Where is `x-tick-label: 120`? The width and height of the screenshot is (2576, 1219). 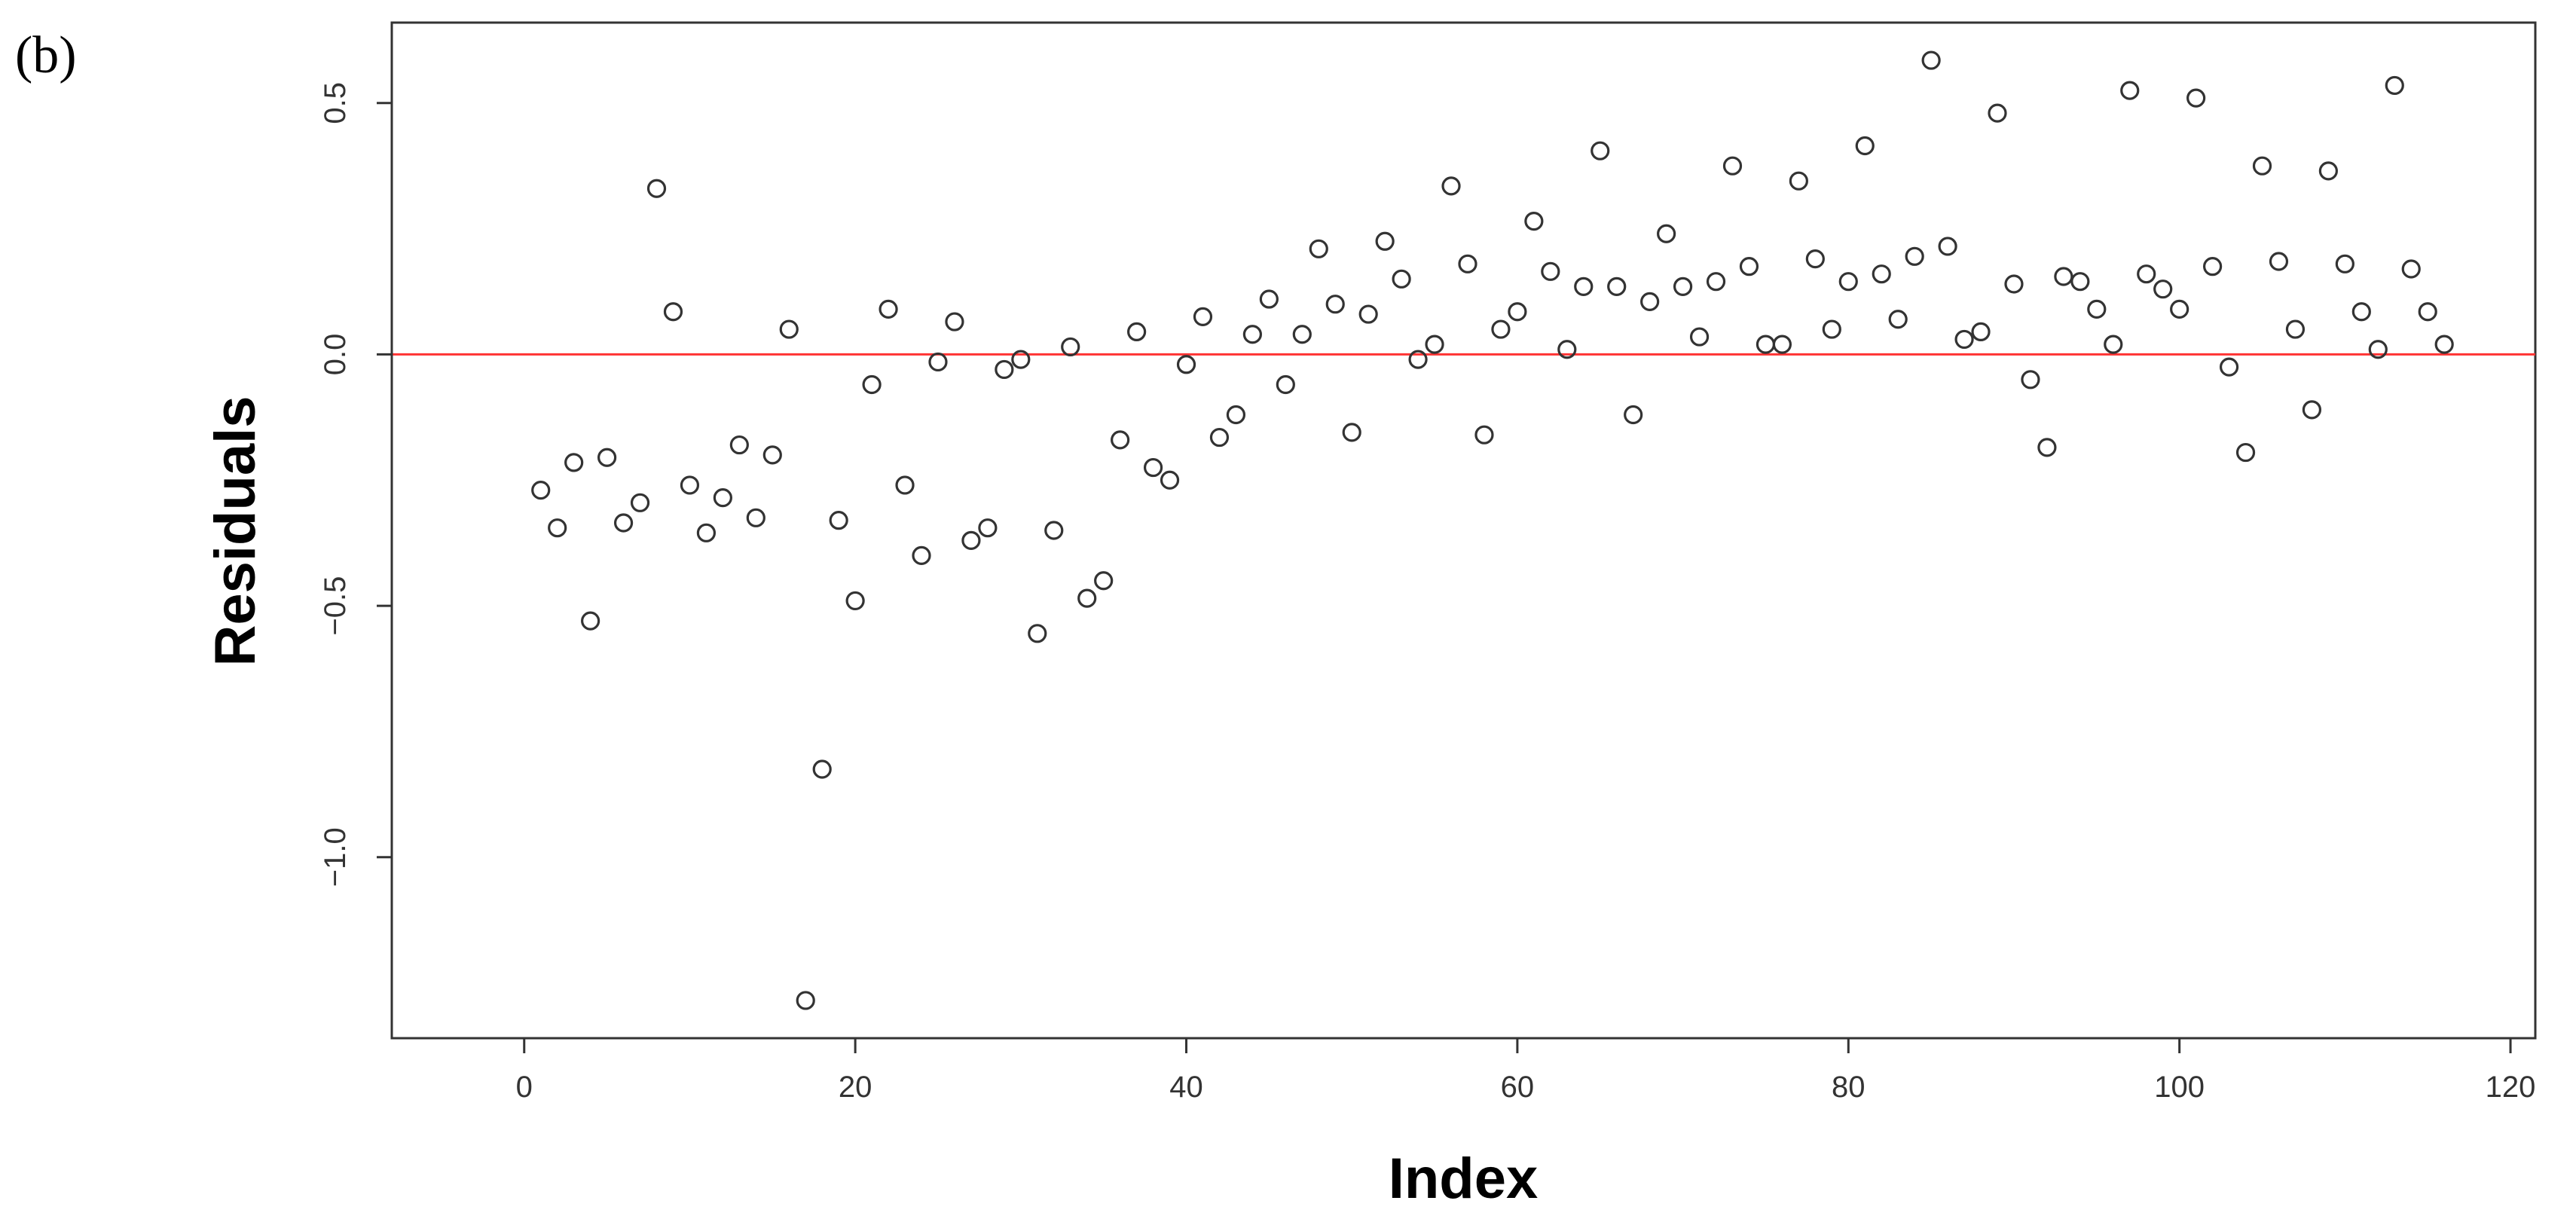 x-tick-label: 120 is located at coordinates (2511, 1087).